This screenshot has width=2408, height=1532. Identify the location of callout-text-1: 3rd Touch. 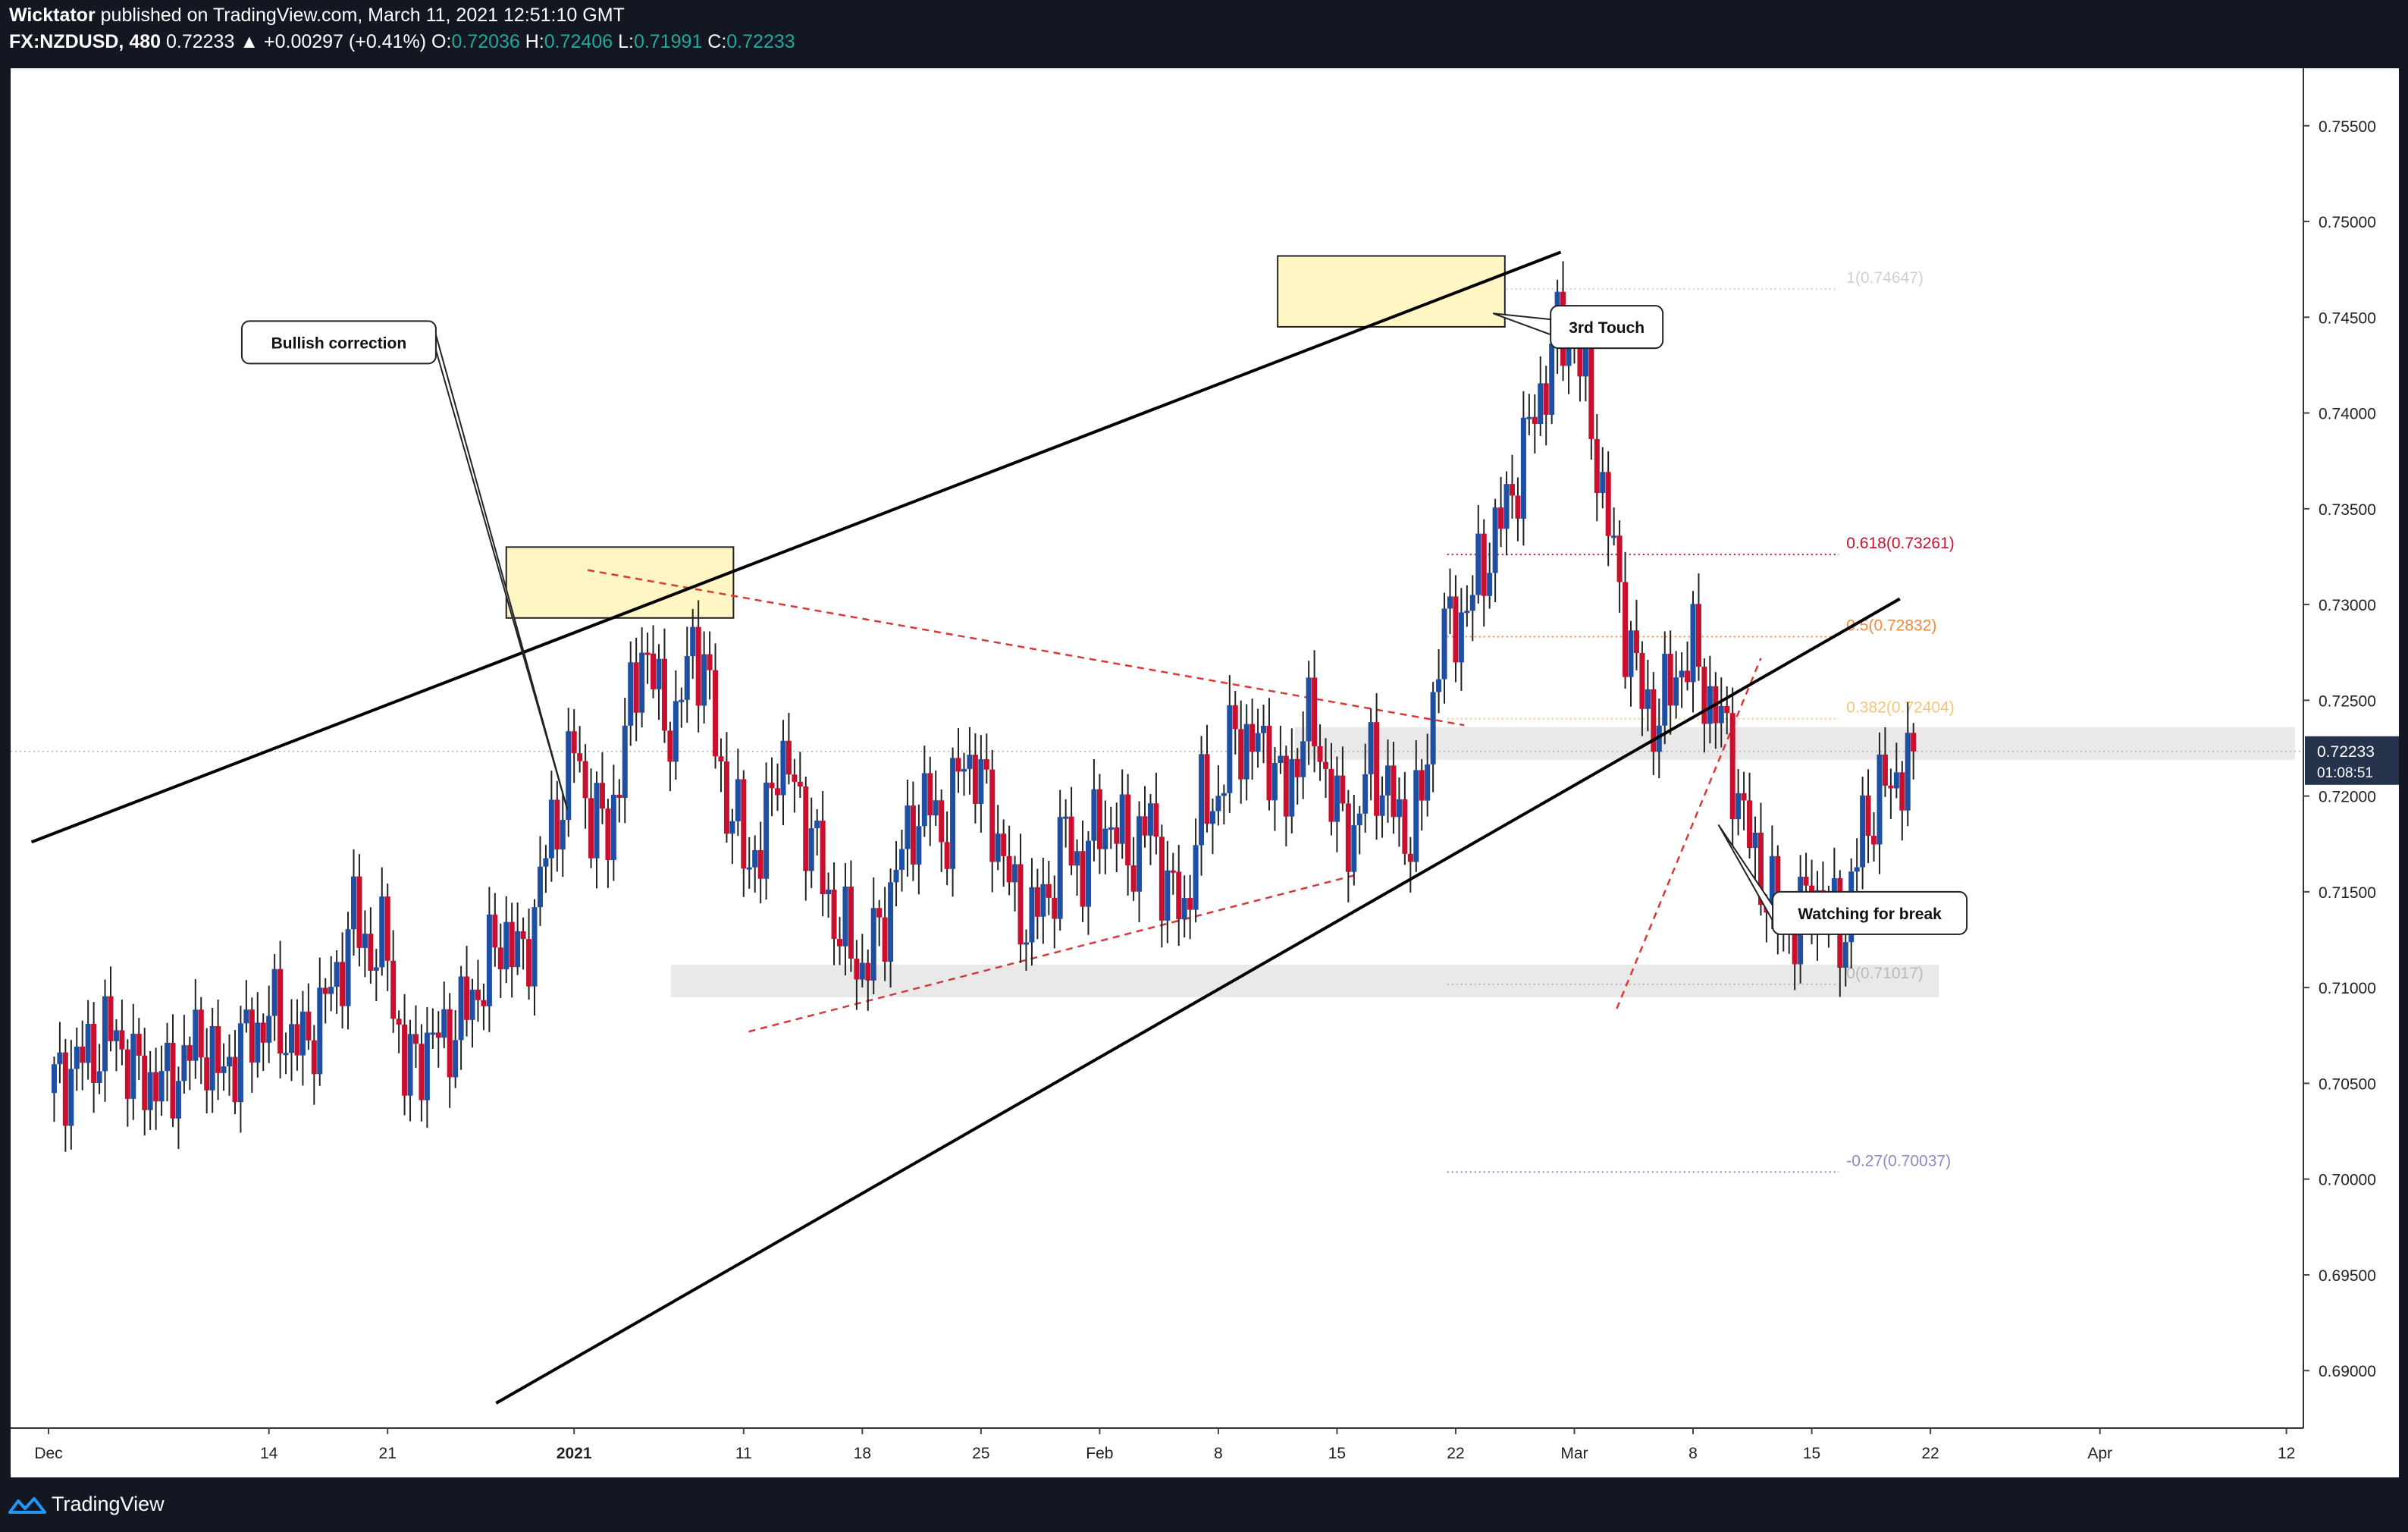
(1607, 328).